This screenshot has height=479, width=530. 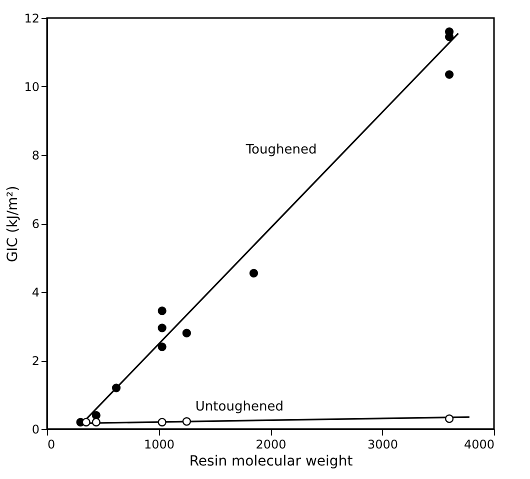 What do you see at coordinates (271, 462) in the screenshot?
I see `x-axis-title: Resin molecular weight` at bounding box center [271, 462].